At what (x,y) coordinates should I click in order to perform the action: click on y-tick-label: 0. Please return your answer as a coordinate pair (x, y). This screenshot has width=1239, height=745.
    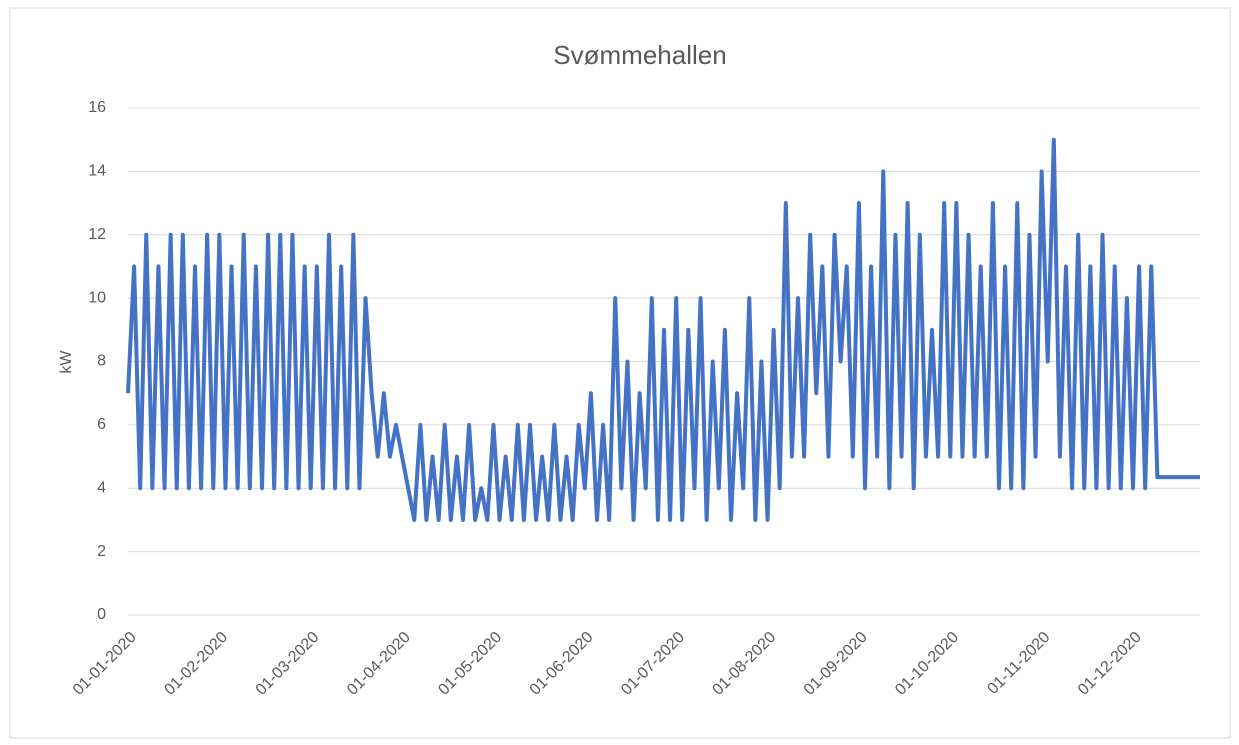
    Looking at the image, I should click on (101, 614).